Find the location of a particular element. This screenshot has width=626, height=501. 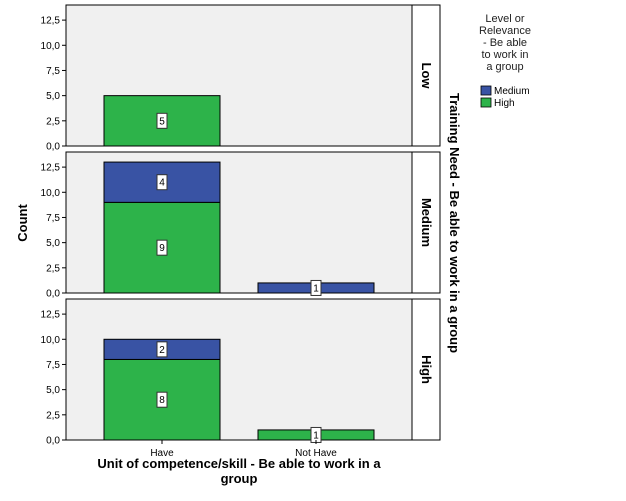

legend-label-high: High is located at coordinates (504, 103).